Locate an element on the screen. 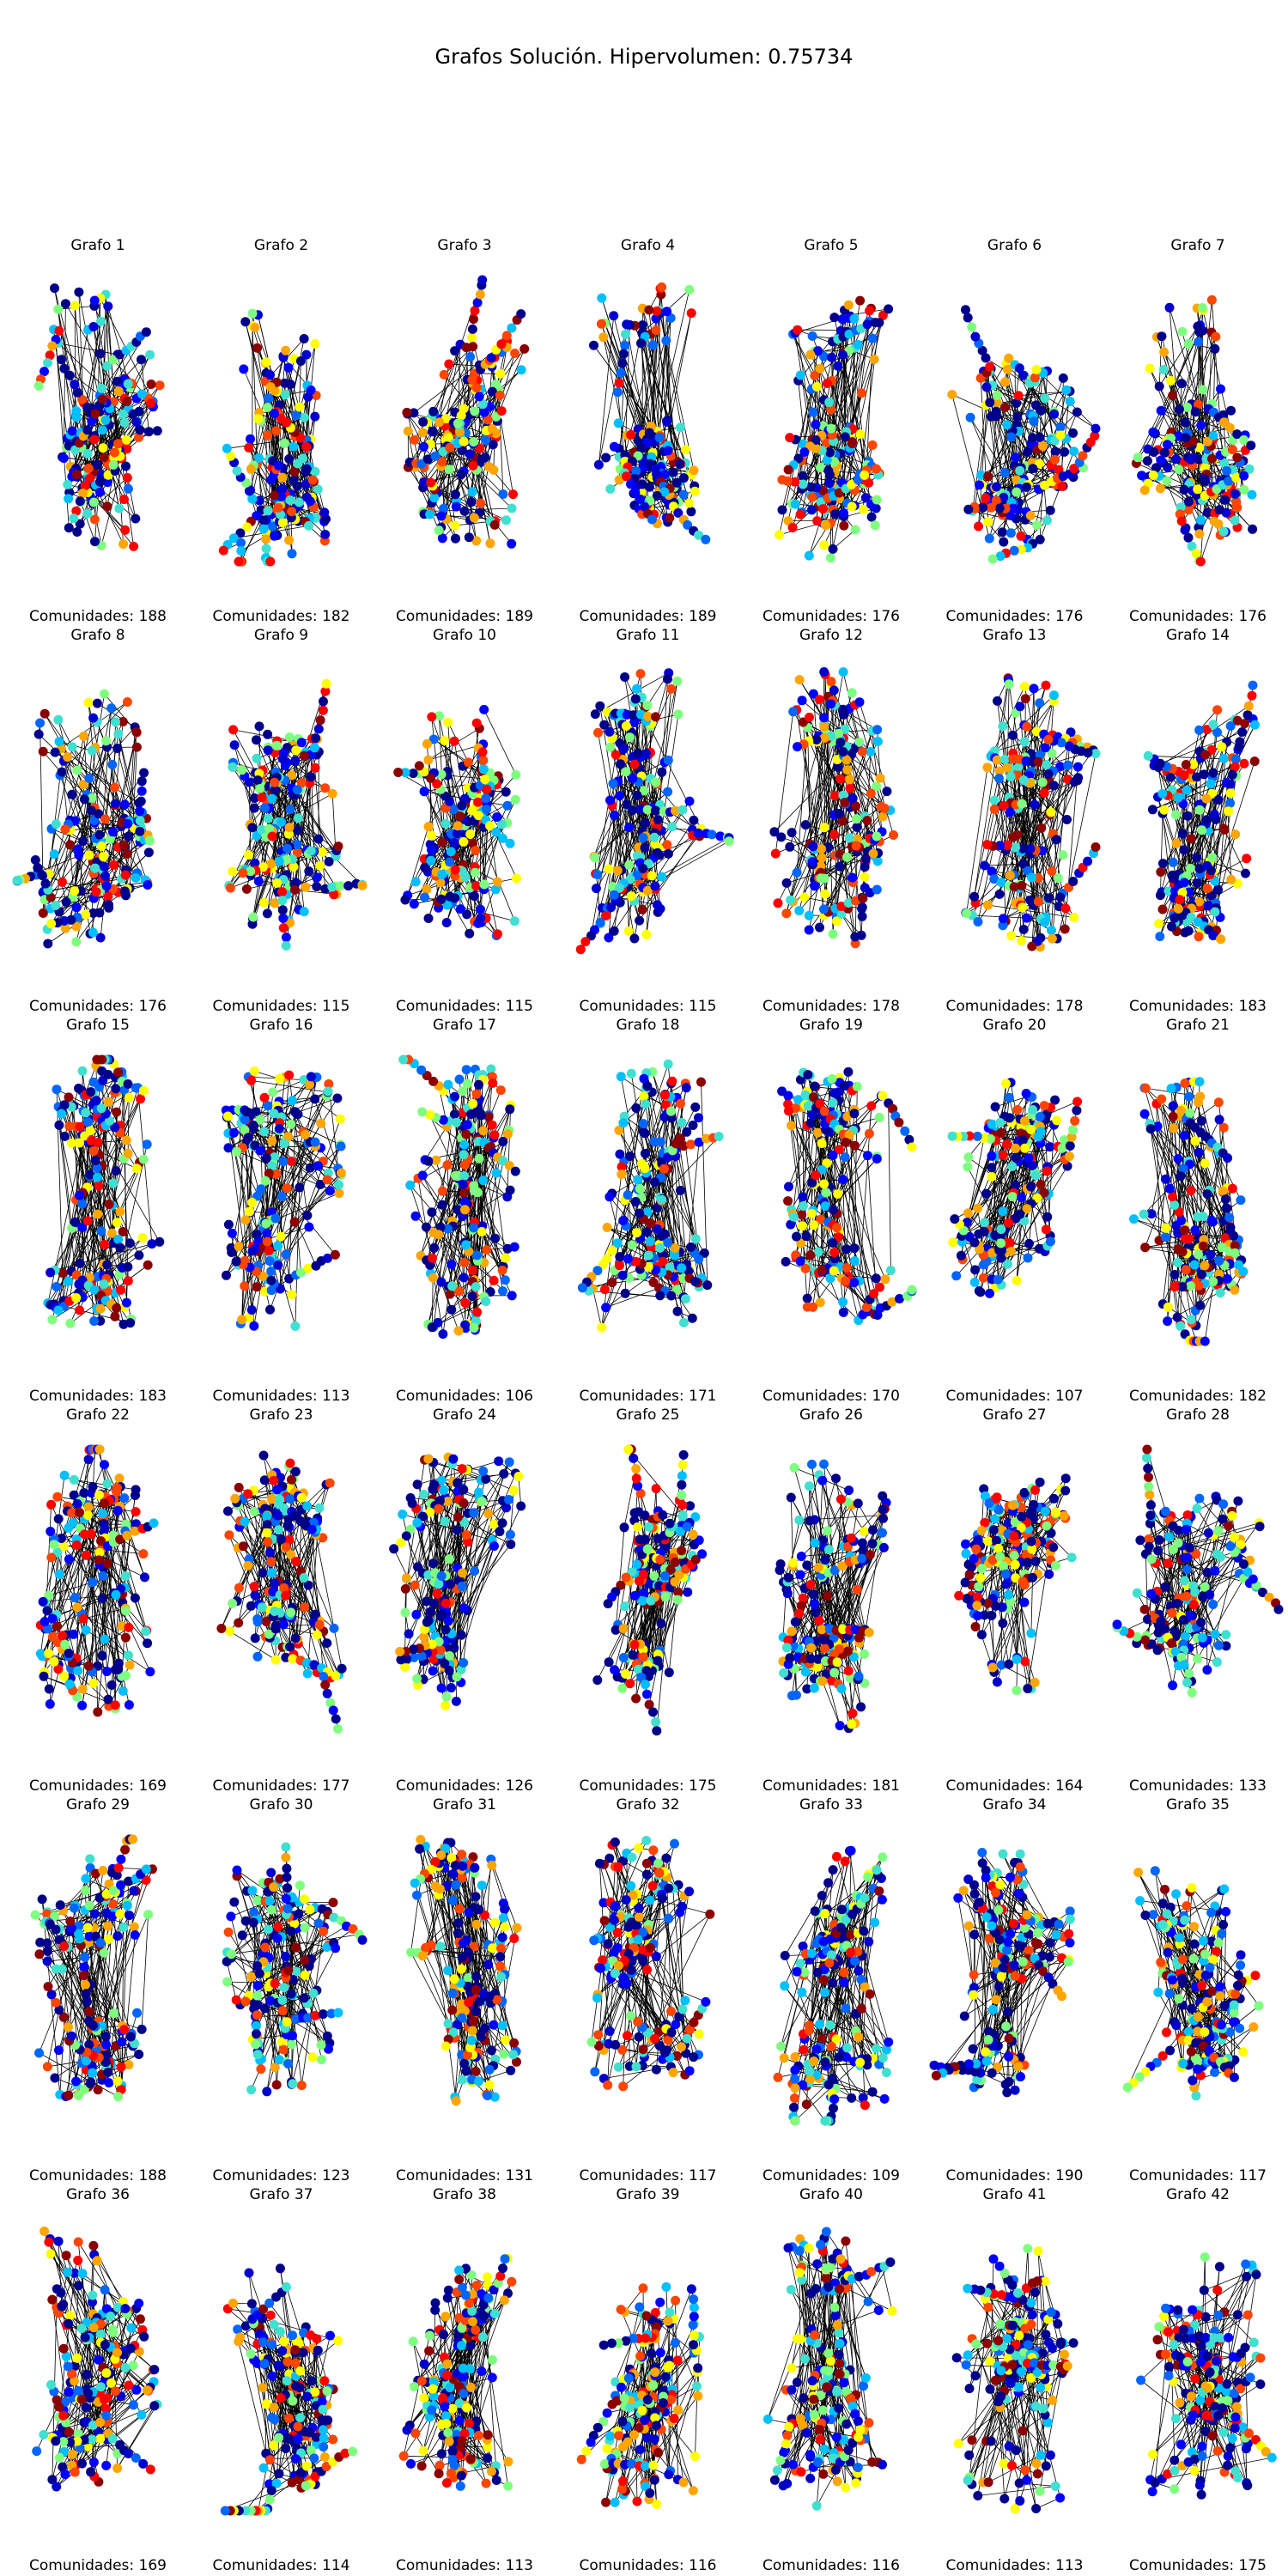  network-graph is located at coordinates (1195, 431).